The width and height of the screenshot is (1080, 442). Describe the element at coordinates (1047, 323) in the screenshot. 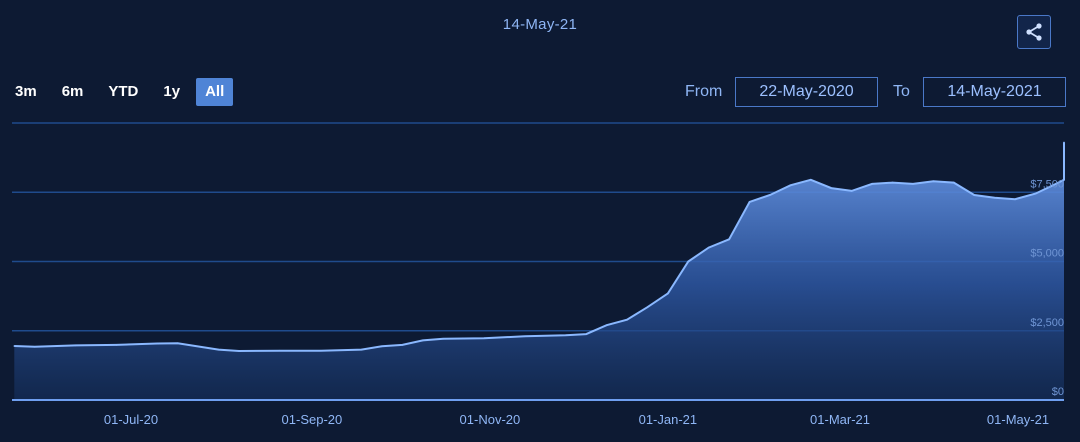

I see `y-tick-label: $2,500` at that location.